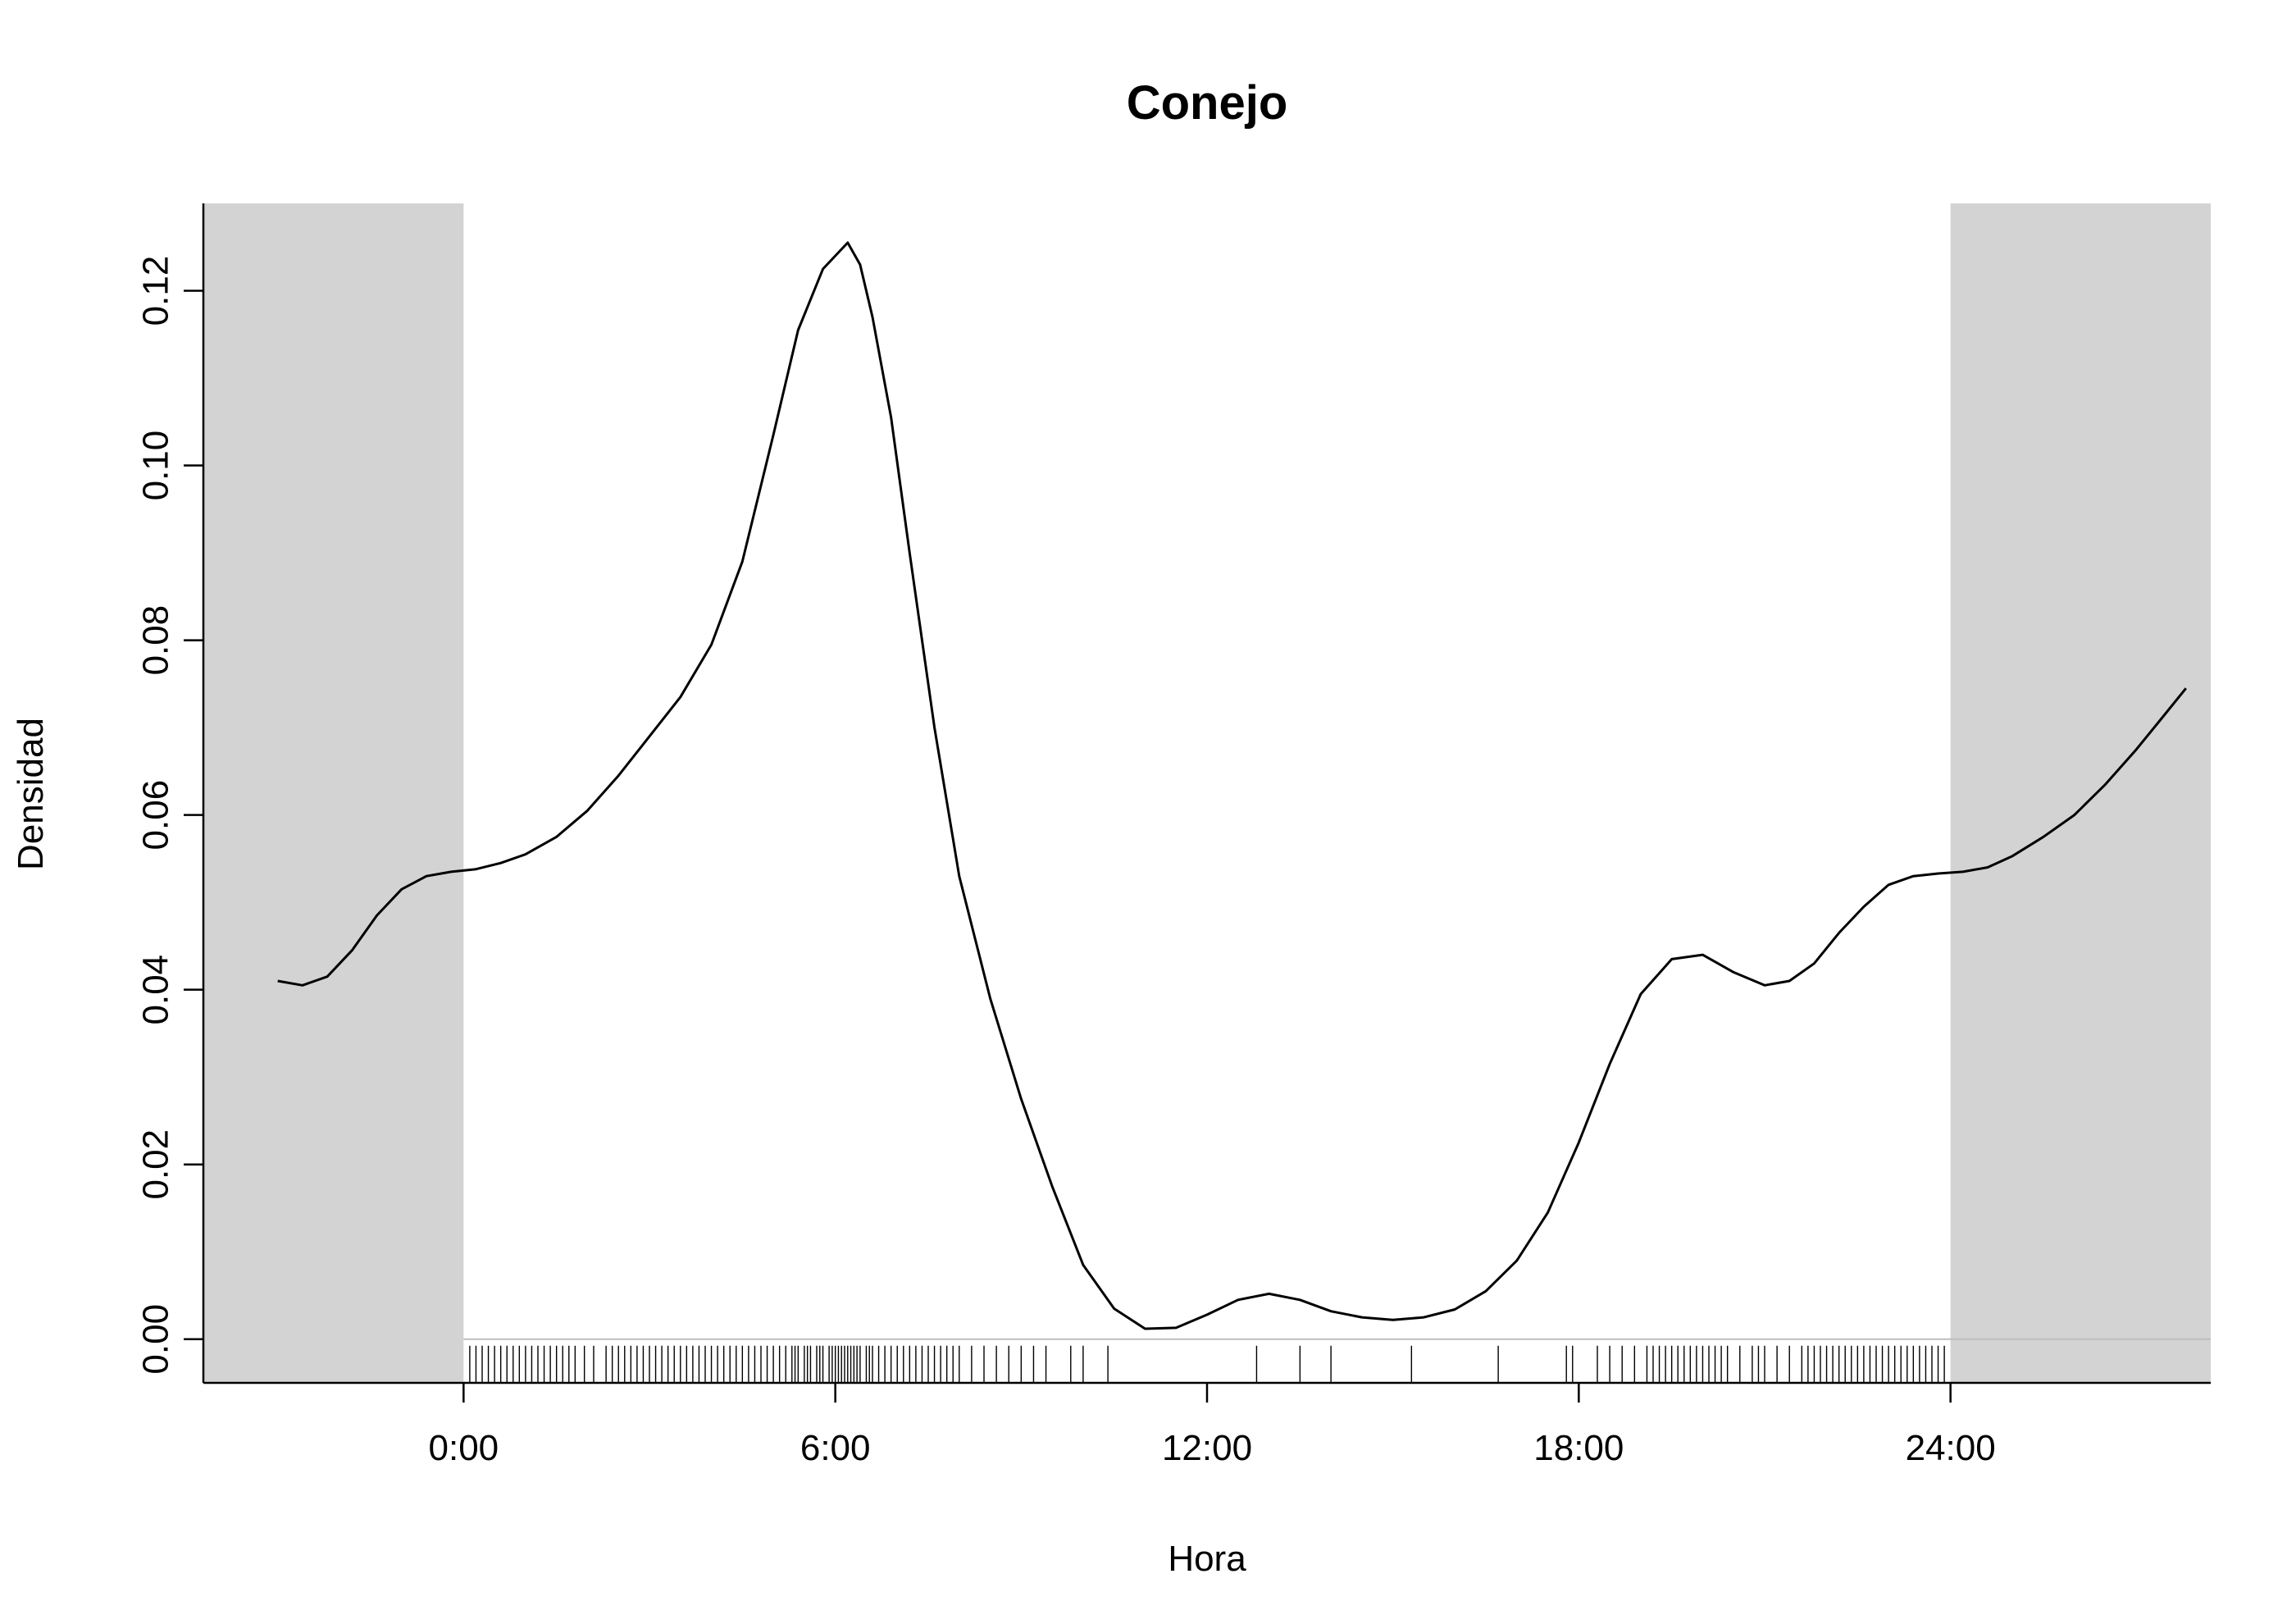  What do you see at coordinates (156, 291) in the screenshot?
I see `y-tick-label: 0.12` at bounding box center [156, 291].